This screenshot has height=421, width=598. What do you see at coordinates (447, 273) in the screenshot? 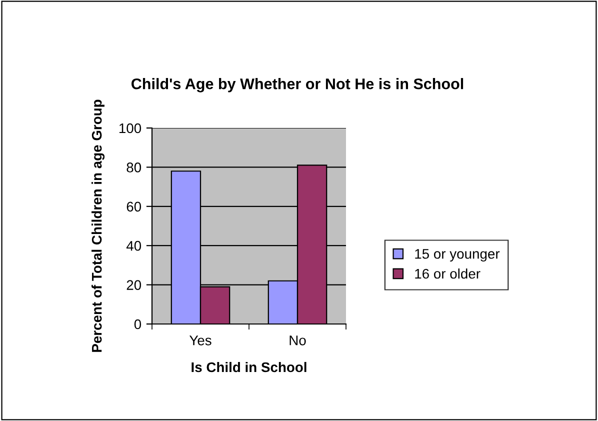
I see `legend-label: 16 or older` at bounding box center [447, 273].